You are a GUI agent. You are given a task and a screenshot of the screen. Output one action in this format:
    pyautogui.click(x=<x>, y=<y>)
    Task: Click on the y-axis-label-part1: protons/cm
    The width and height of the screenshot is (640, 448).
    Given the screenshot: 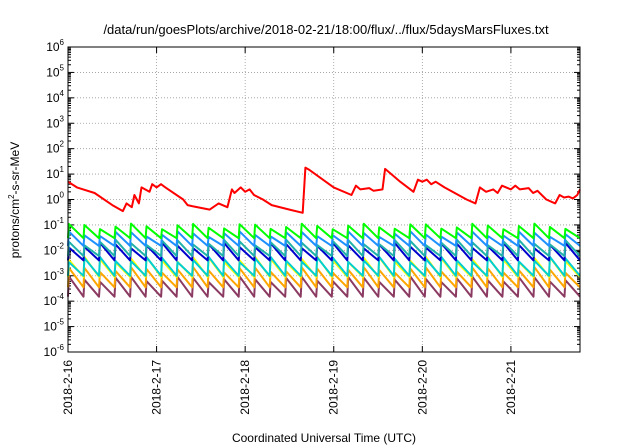 What is the action you would take?
    pyautogui.click(x=15, y=228)
    